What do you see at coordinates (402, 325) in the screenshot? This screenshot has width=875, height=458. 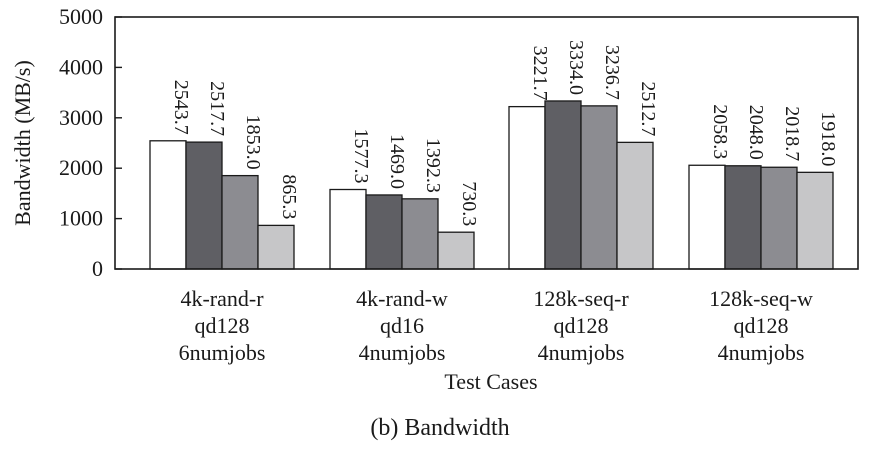 I see `x-category-label: qd16` at bounding box center [402, 325].